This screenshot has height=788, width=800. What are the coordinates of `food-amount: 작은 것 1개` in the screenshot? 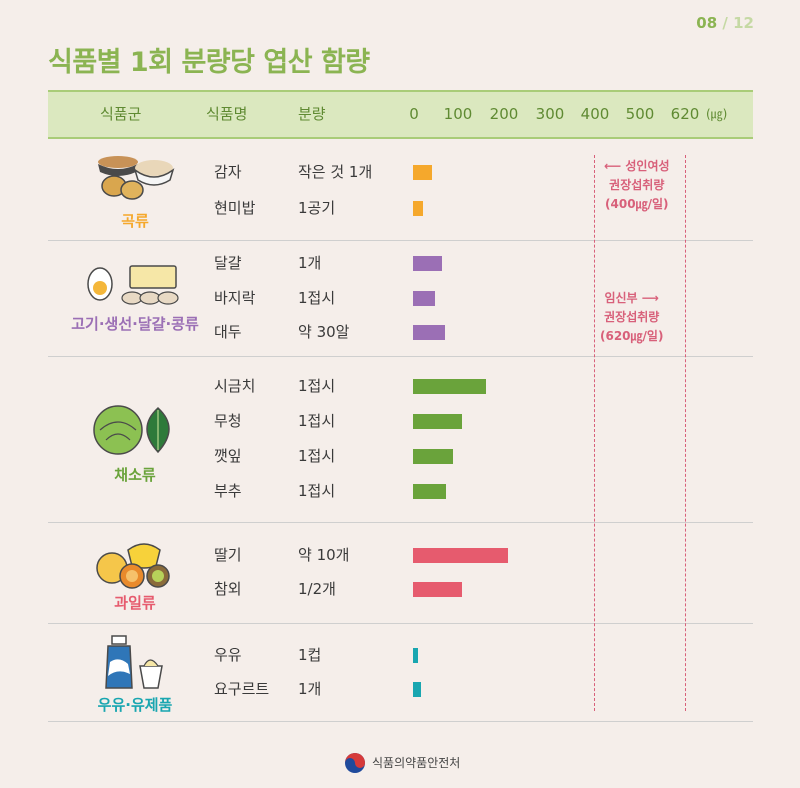 It's located at (335, 172).